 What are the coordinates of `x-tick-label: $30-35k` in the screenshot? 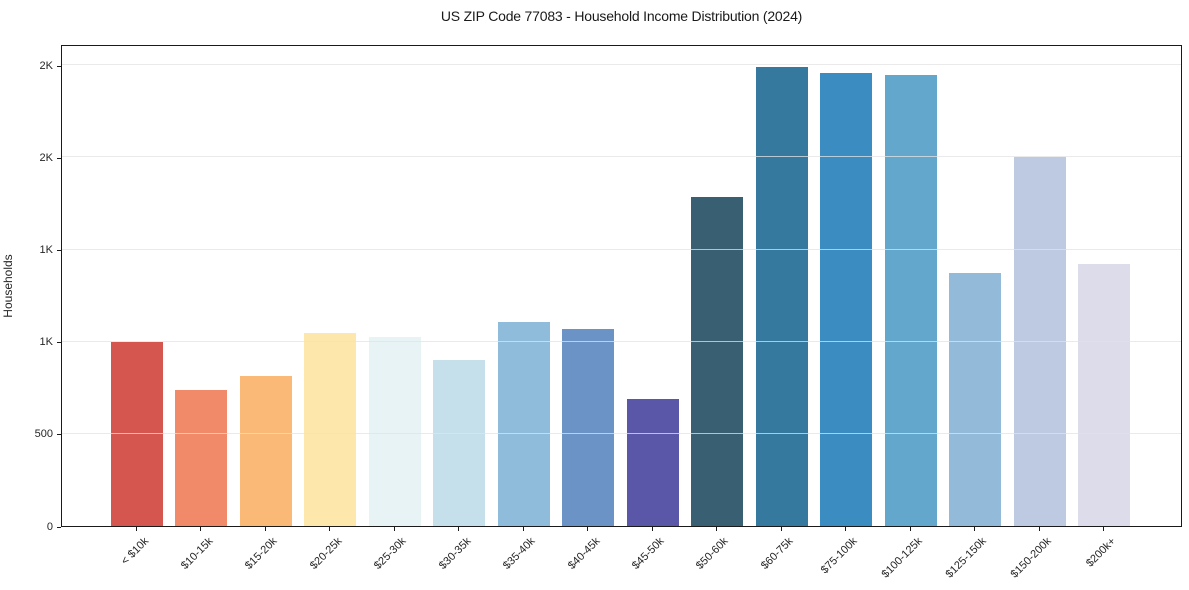 It's located at (455, 553).